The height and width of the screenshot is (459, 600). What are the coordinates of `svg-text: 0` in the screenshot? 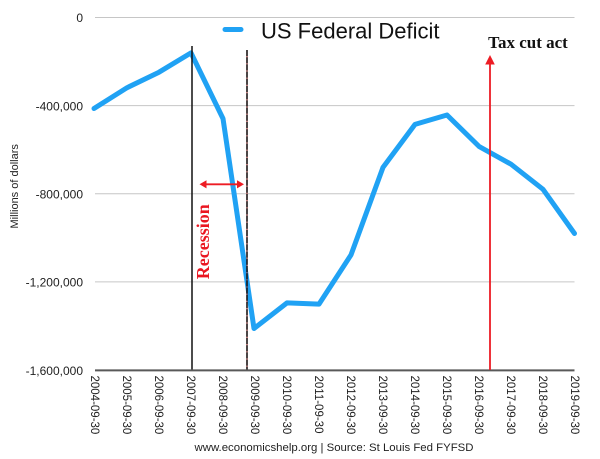 It's located at (79, 18).